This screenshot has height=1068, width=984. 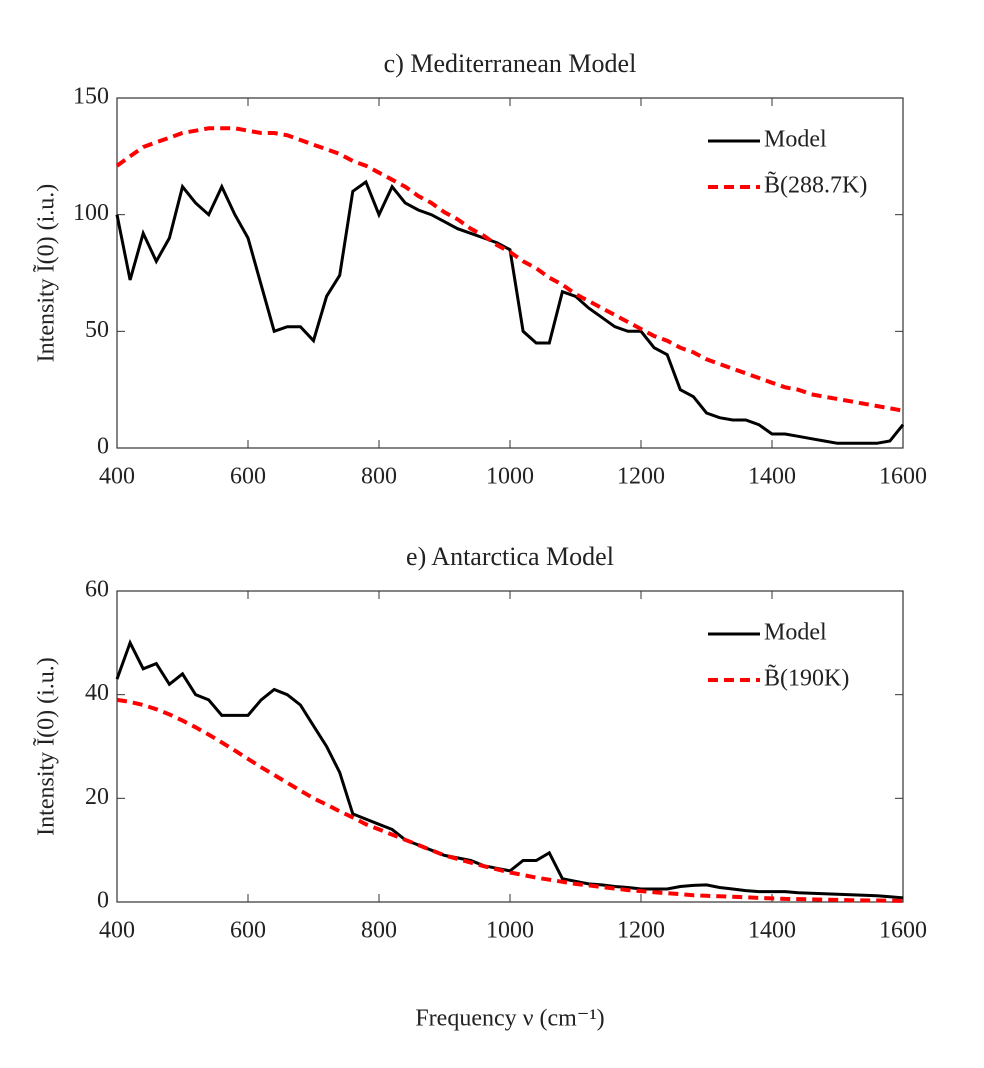 What do you see at coordinates (510, 63) in the screenshot?
I see `chart-title: c) Mediterranean Model` at bounding box center [510, 63].